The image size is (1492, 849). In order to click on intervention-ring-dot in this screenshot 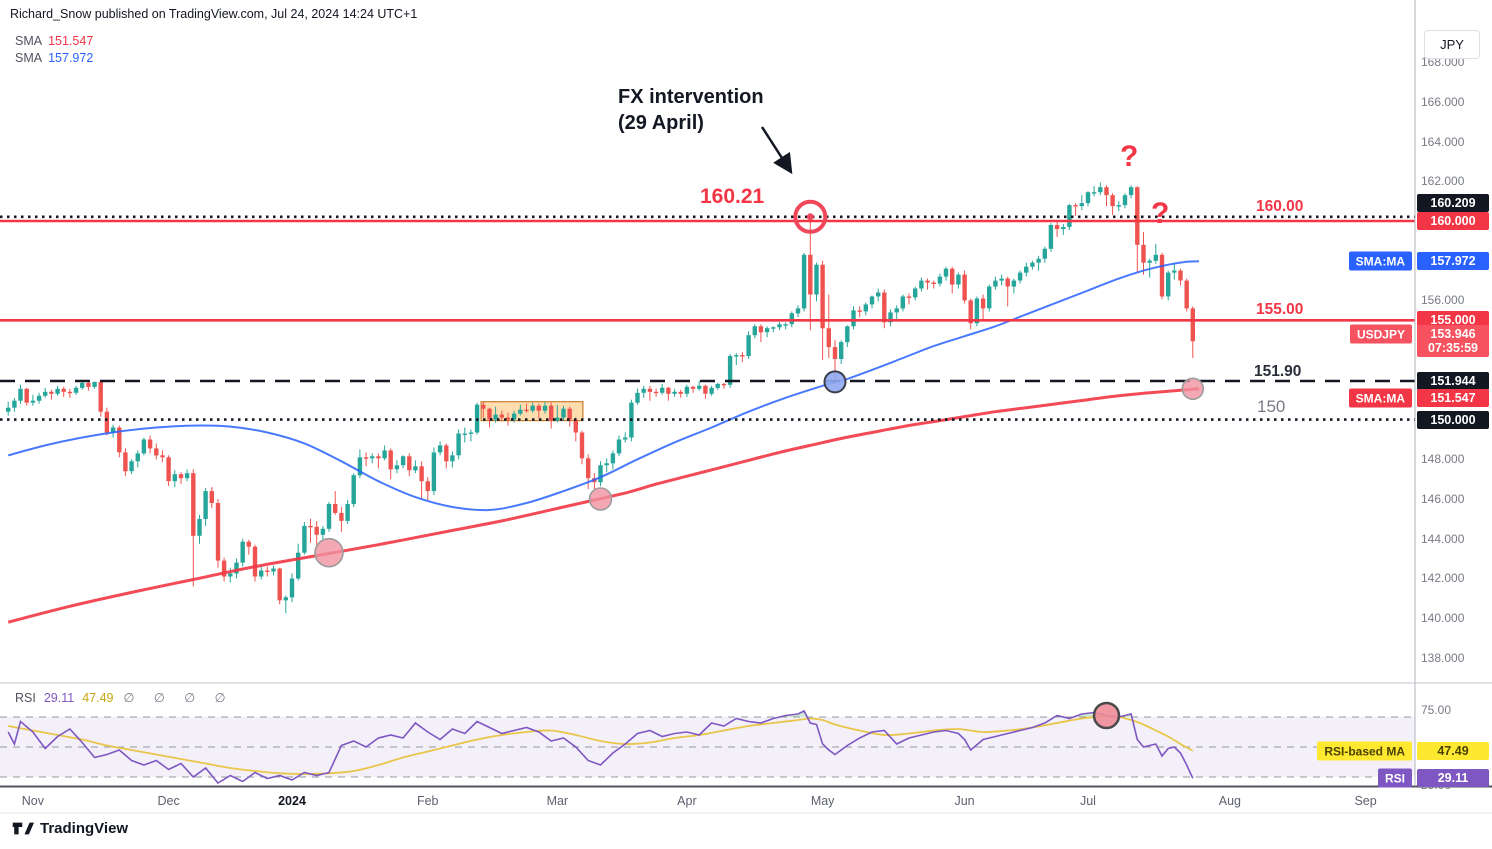, I will do `click(810, 217)`.